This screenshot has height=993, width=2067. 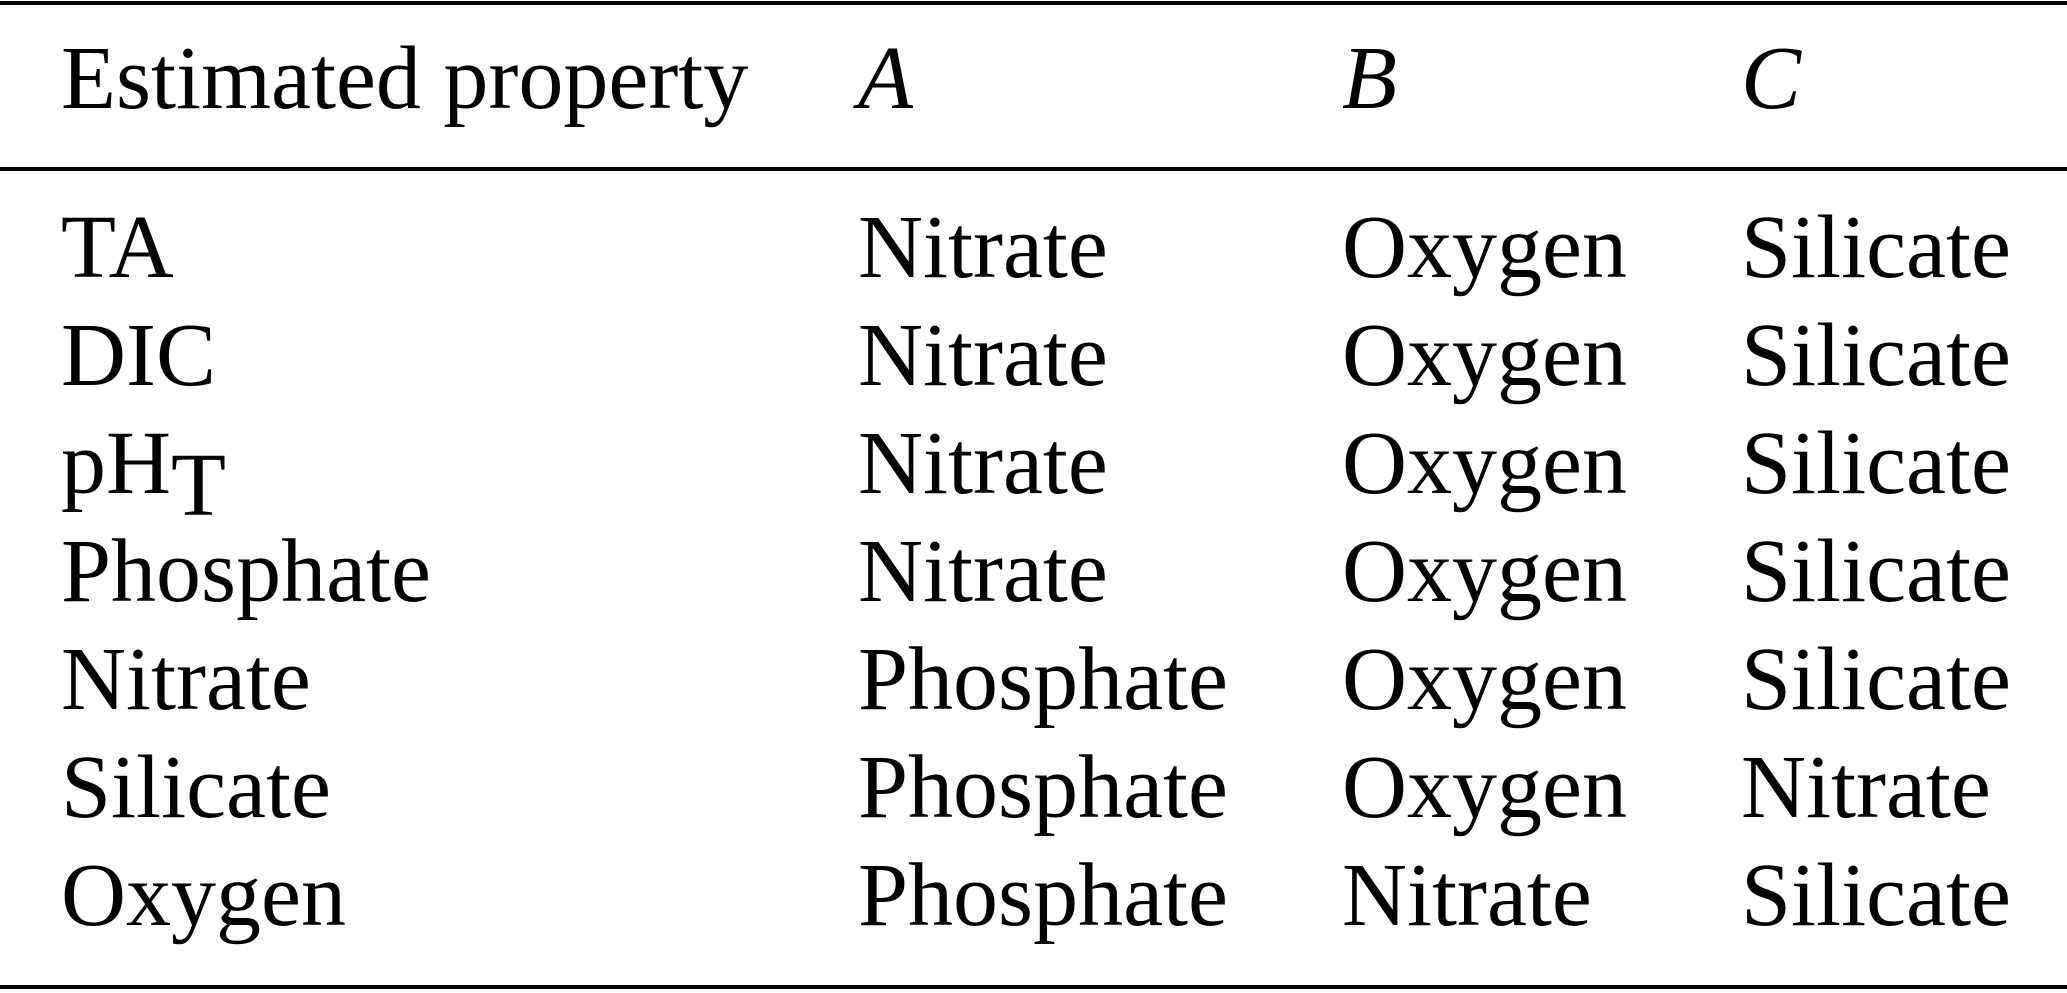 What do you see at coordinates (117, 247) in the screenshot?
I see `cell: TA` at bounding box center [117, 247].